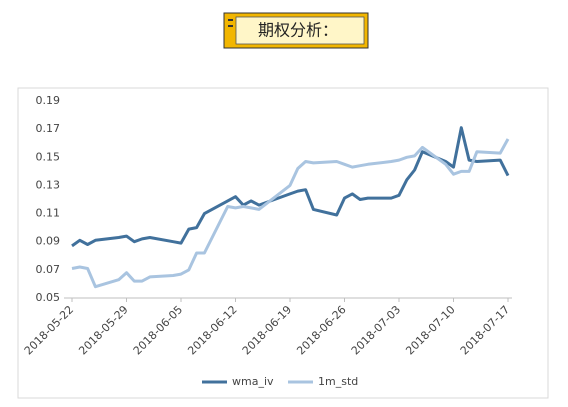 The image size is (568, 407). I want to click on x-tick-label: 2018-06-19, so click(267, 330).